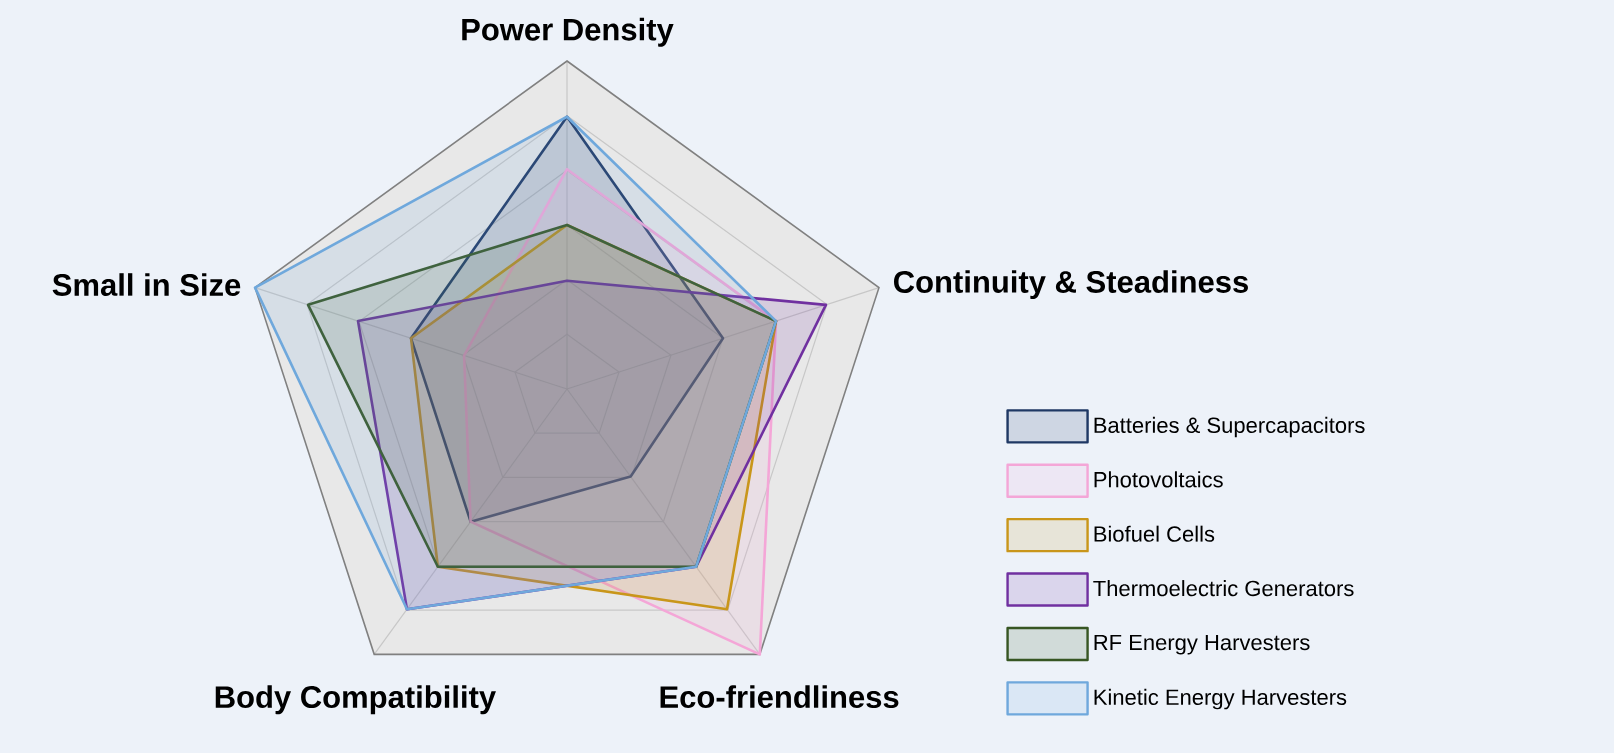 The height and width of the screenshot is (753, 1614). Describe the element at coordinates (1071, 285) in the screenshot. I see `spoke-label: Continuity & Steadiness` at that location.